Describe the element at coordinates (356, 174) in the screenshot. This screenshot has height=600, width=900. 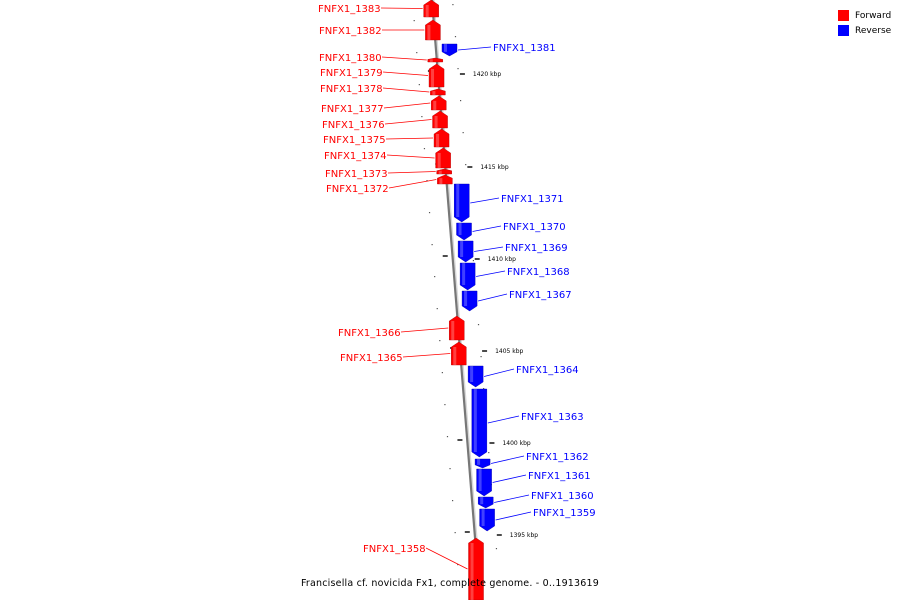
I see `gene-label: FNFX1_1373` at that location.